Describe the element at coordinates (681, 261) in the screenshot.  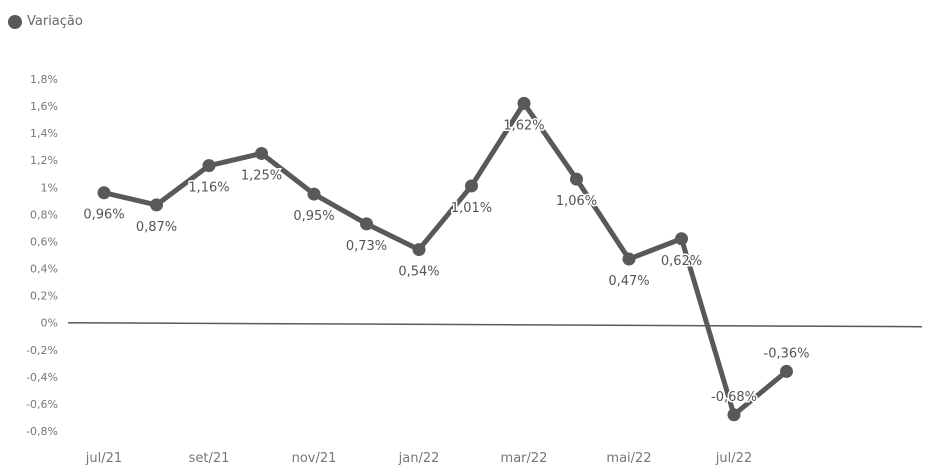
I see `data-label: 0,62%` at that location.